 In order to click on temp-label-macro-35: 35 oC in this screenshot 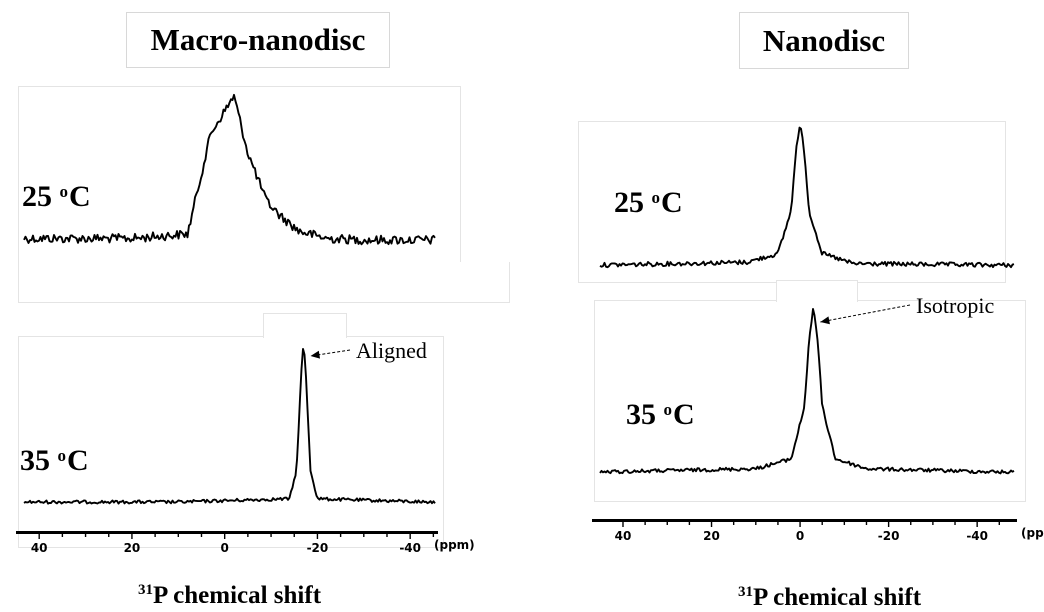, I will do `click(54, 461)`.